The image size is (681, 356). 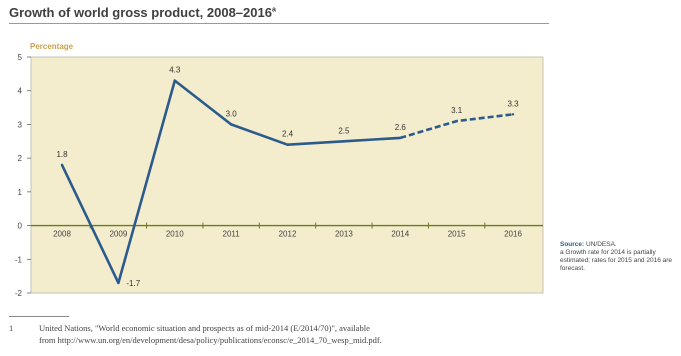 What do you see at coordinates (288, 134) in the screenshot?
I see `data-label: 2.4` at bounding box center [288, 134].